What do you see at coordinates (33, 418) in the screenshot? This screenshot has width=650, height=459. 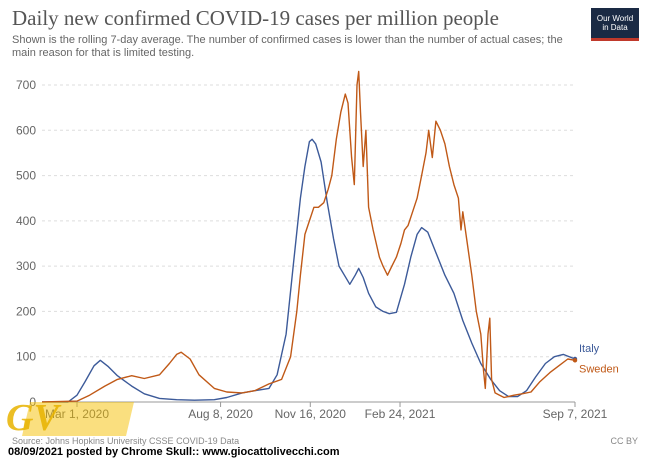 I see `watermark-text: GV` at bounding box center [33, 418].